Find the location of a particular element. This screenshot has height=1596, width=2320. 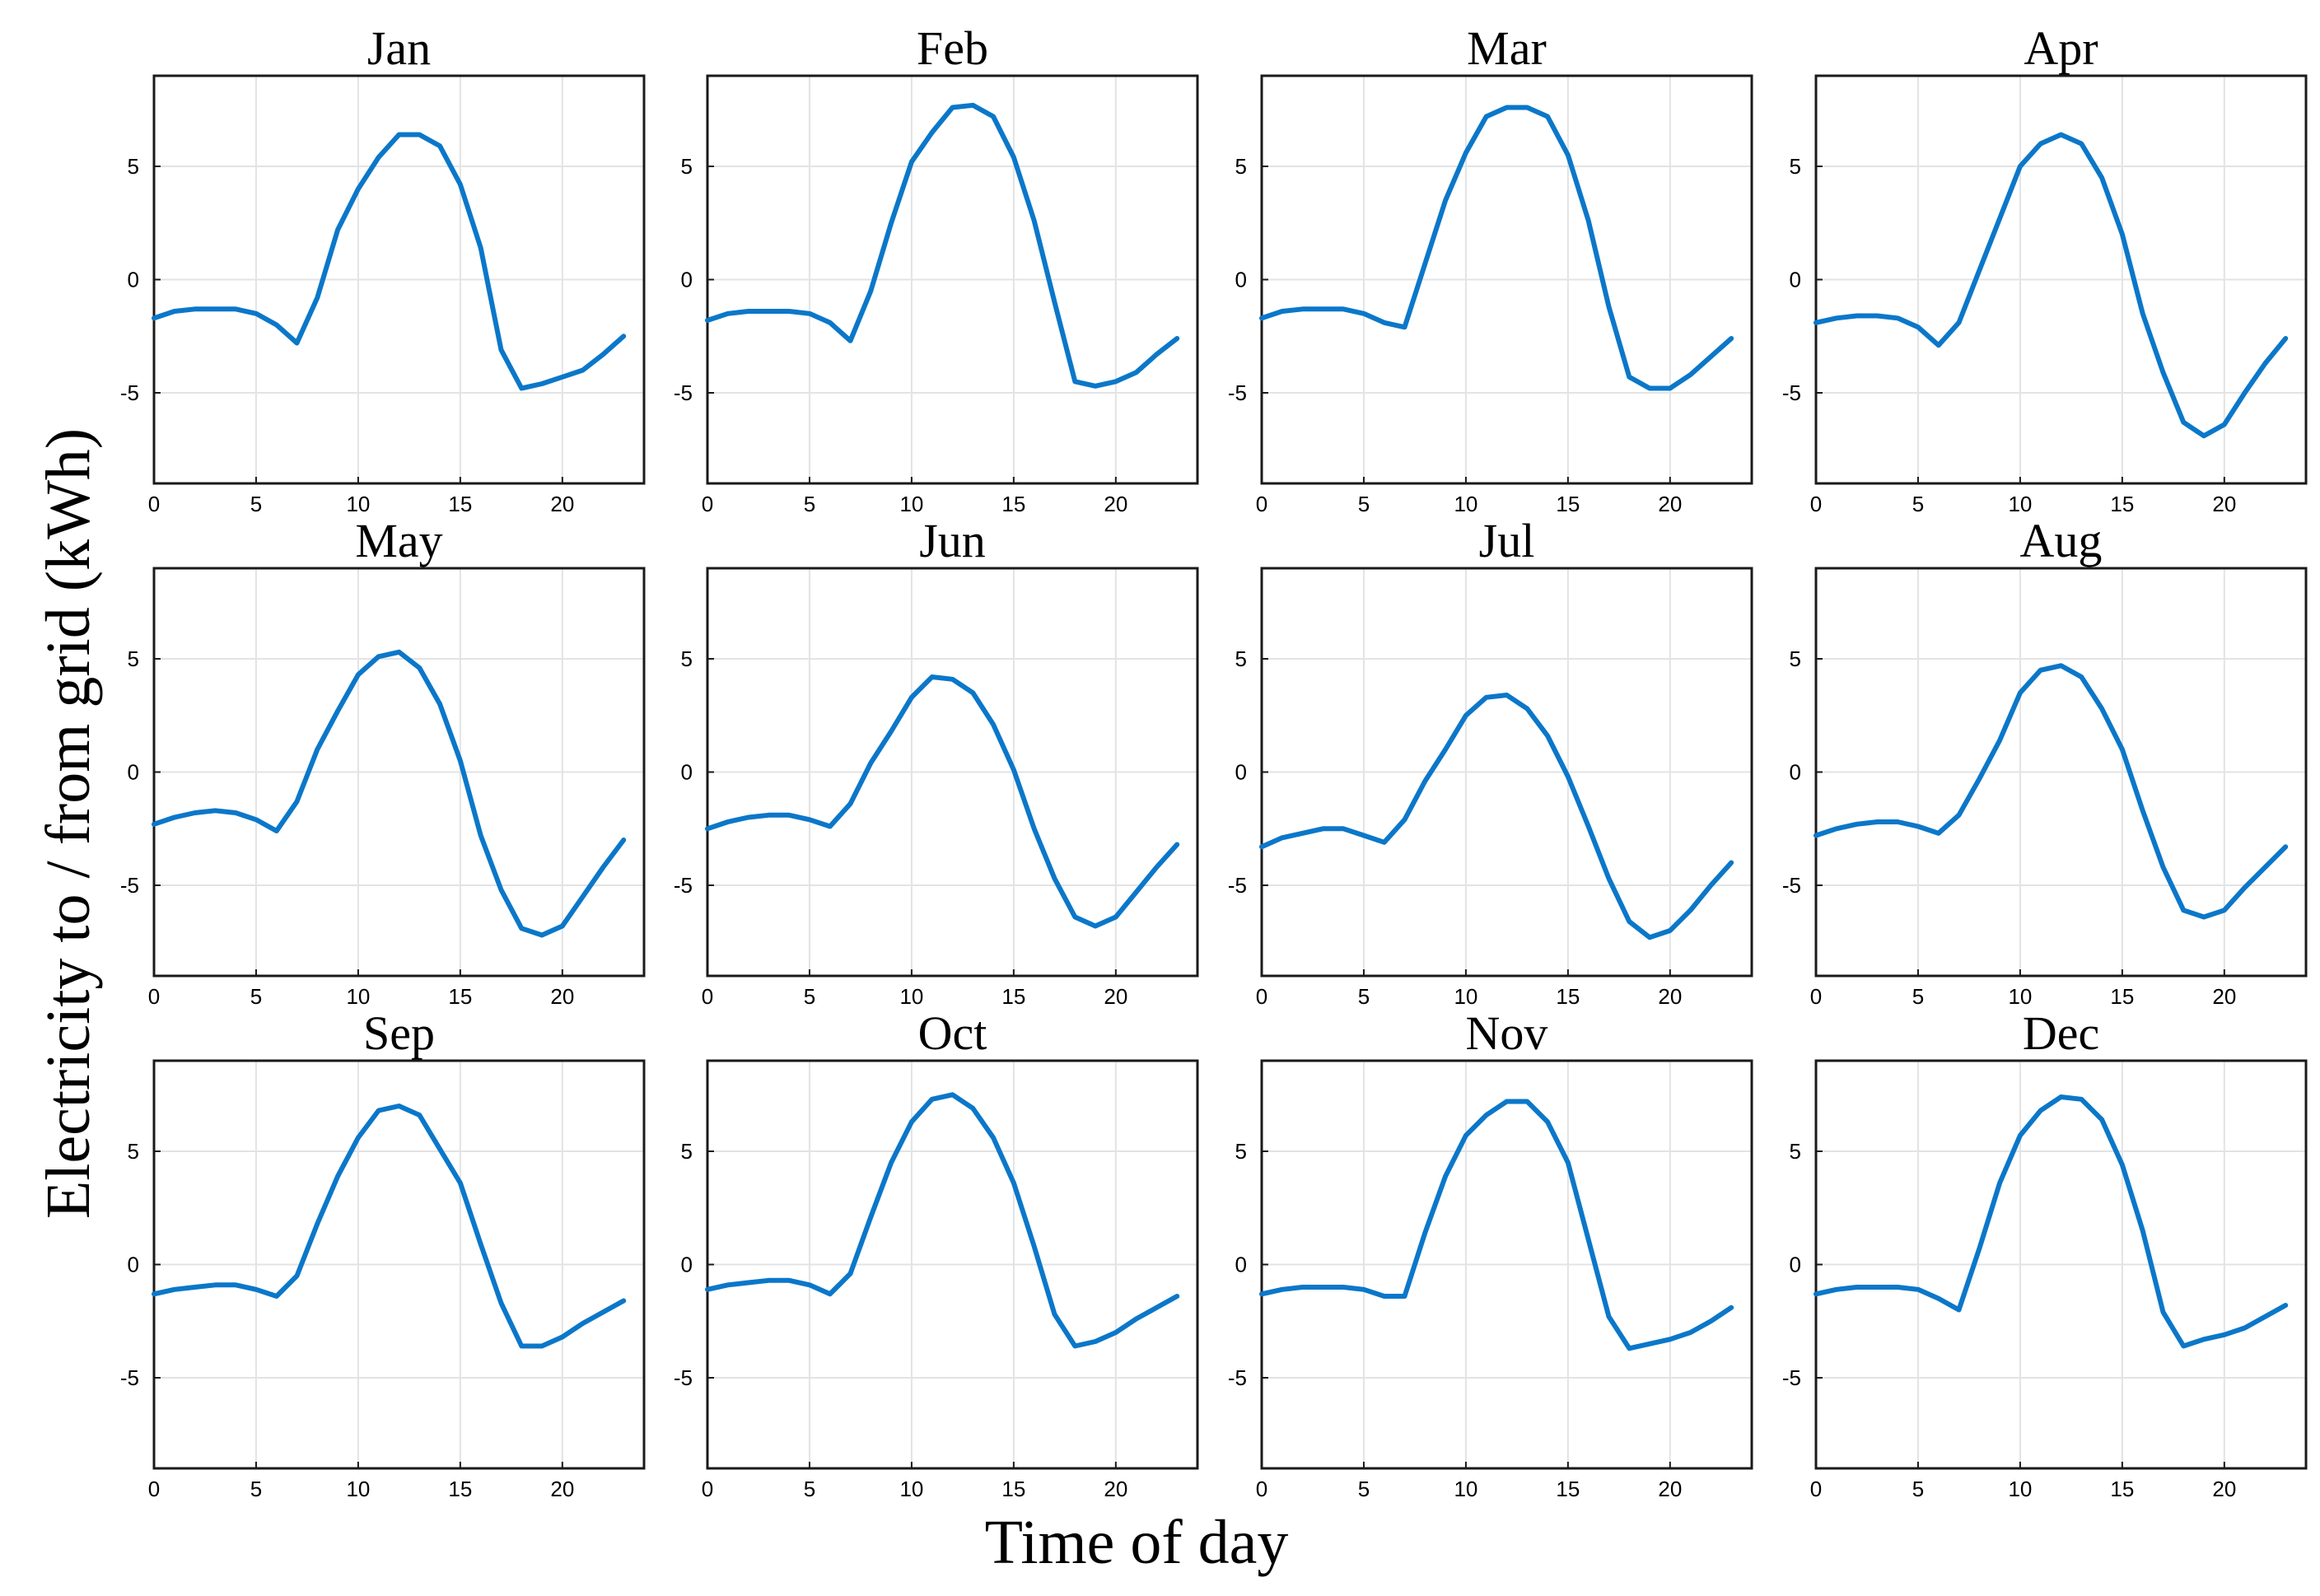

panel-jul: 0 5 10 15 20 -5 0 5 Jul is located at coordinates (1490, 761).